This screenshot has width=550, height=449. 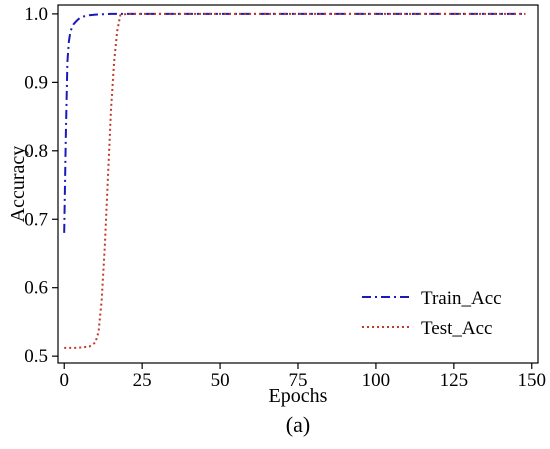 What do you see at coordinates (36, 82) in the screenshot?
I see `y-tick-label: 0.9` at bounding box center [36, 82].